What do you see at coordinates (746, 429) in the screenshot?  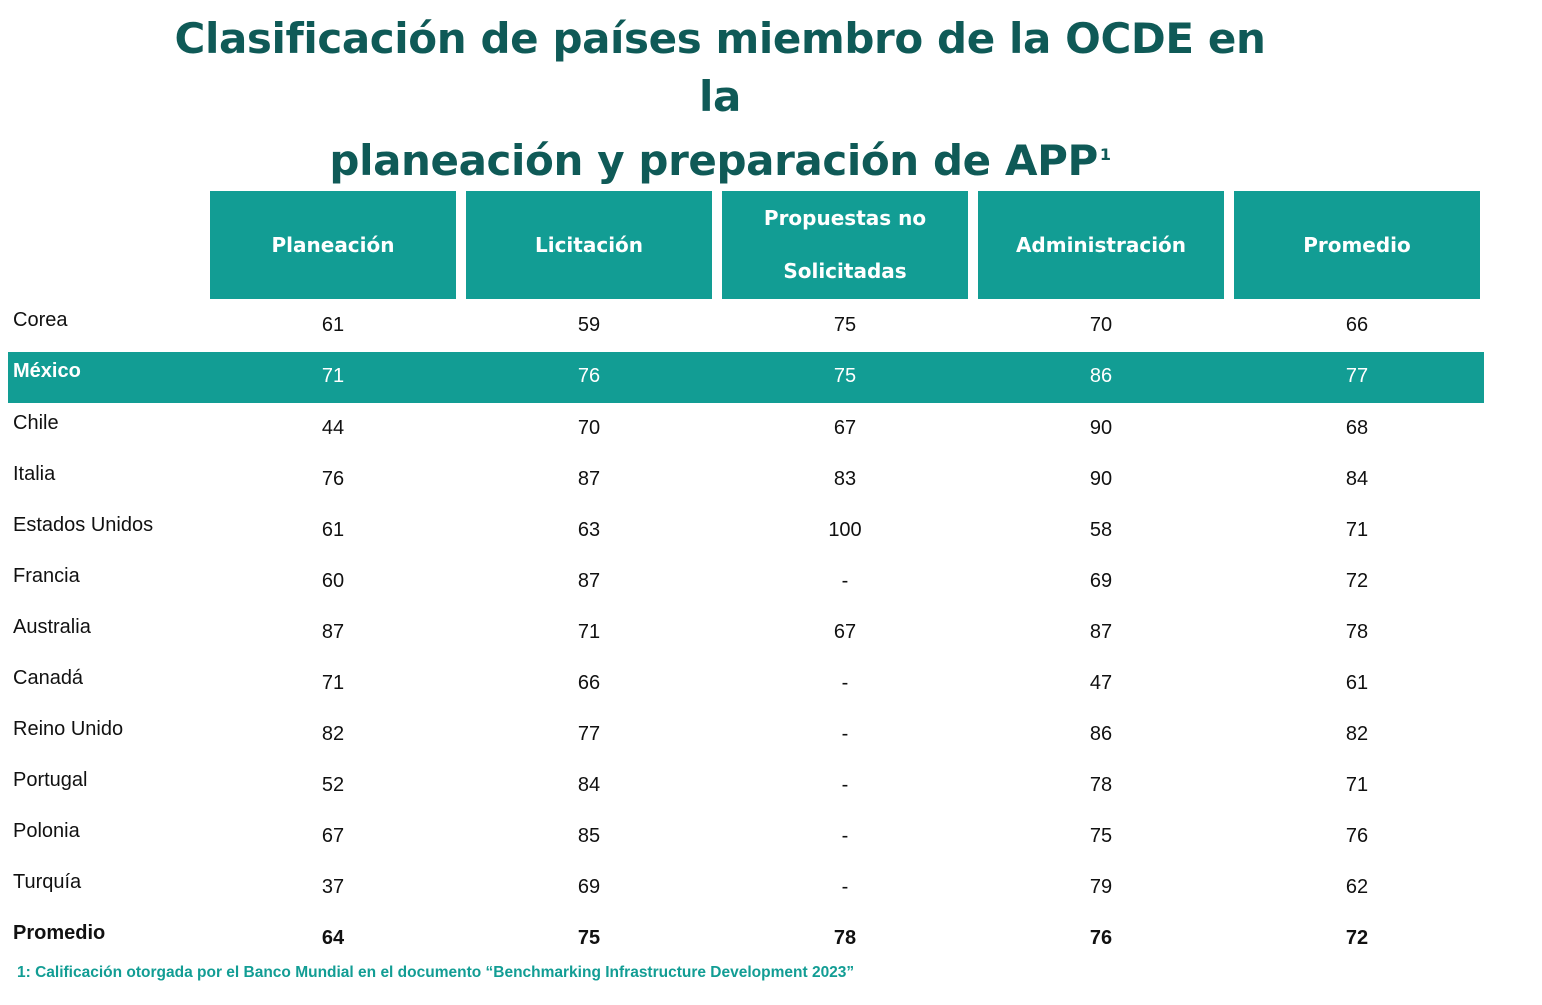 I see `table-row: Chile 44 70 67 90 68` at bounding box center [746, 429].